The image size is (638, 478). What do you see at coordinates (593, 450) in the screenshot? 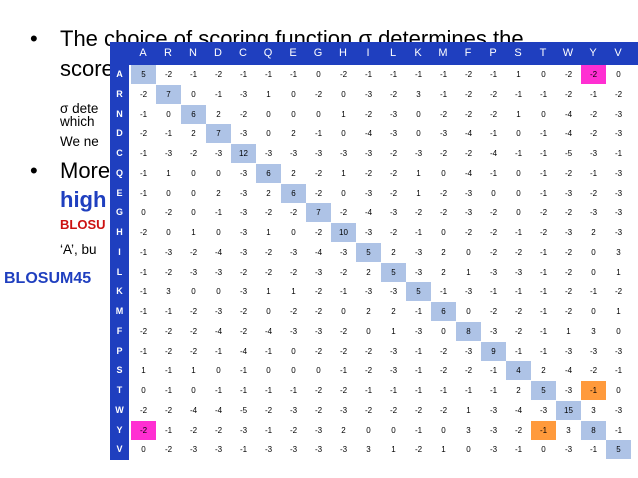
I see `matrix-cell-v-y: -1` at bounding box center [593, 450].